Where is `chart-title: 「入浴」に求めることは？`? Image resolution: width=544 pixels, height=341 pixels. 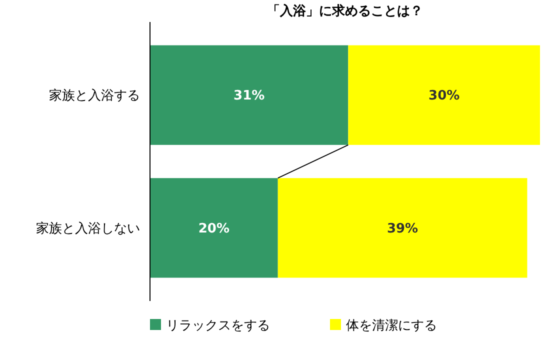 chart-title: 「入浴」に求めることは？ is located at coordinates (345, 11).